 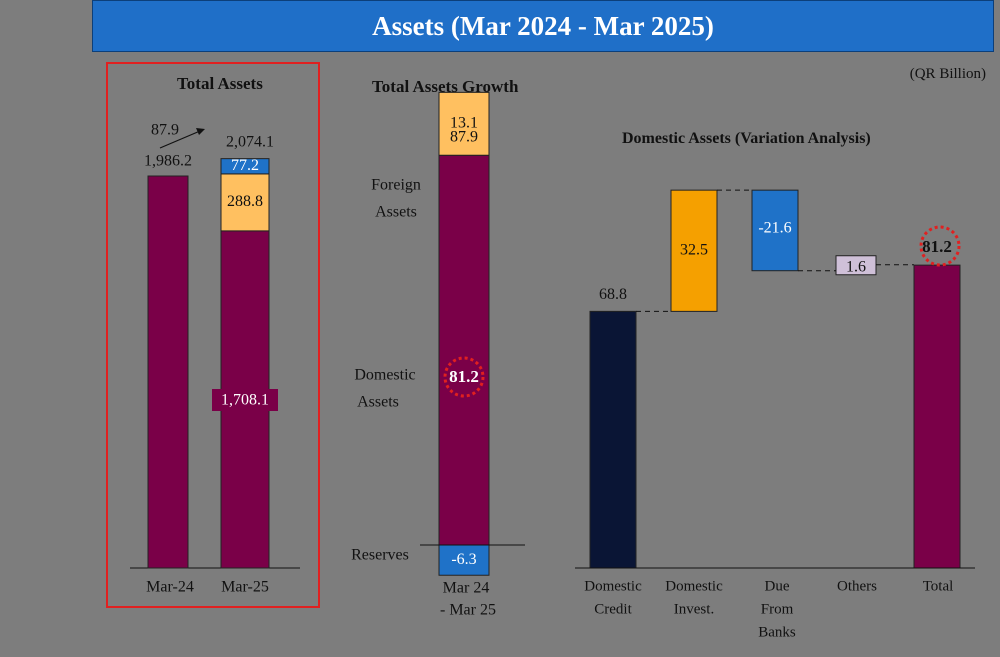 I want to click on bar-reserves-growth, so click(x=464, y=560).